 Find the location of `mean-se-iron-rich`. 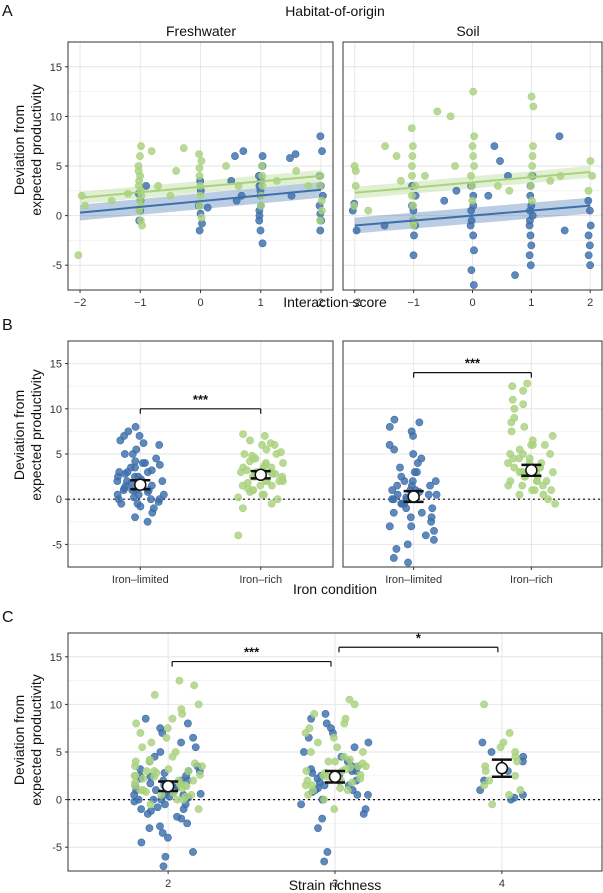

mean-se-iron-rich is located at coordinates (531, 470).